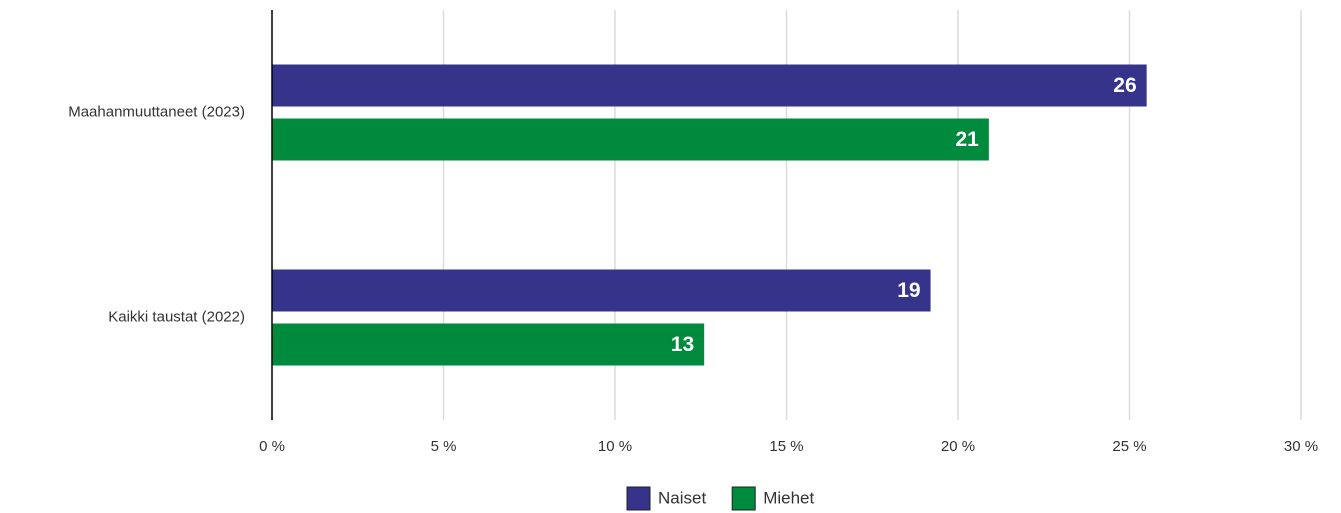  Describe the element at coordinates (176, 316) in the screenshot. I see `category-label: Kaikki taustat (2022)` at that location.